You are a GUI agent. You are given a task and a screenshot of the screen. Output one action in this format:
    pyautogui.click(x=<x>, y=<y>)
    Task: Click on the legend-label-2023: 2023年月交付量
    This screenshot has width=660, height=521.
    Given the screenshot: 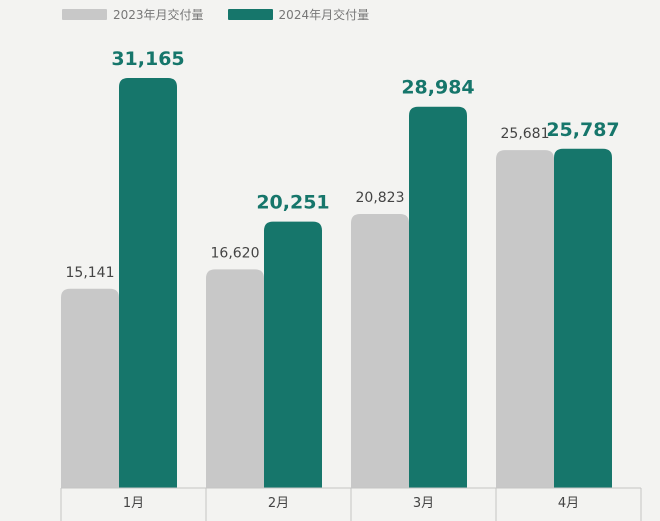 What is the action you would take?
    pyautogui.click(x=158, y=14)
    